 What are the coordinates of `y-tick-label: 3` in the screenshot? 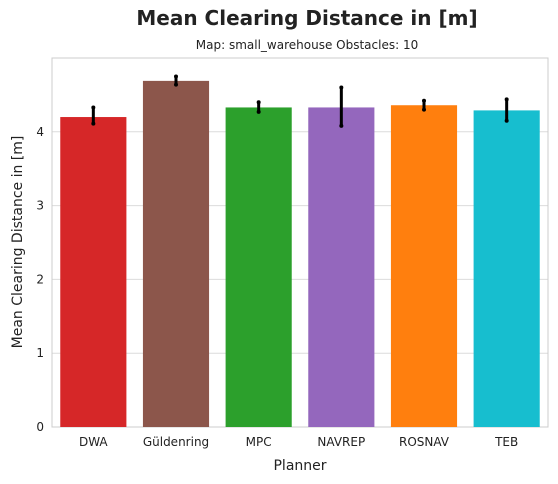 It's located at (40, 206).